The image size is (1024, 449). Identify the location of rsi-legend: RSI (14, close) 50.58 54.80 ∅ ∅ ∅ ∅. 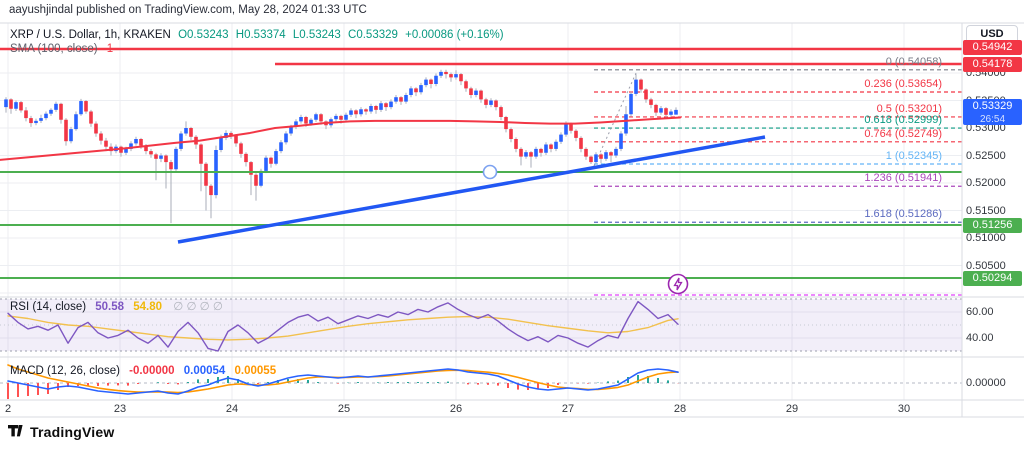
(116, 306).